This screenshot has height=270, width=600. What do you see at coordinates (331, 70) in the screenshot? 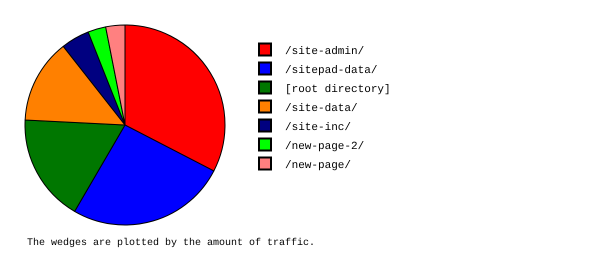
I see `legend-label: /sitepad-data/` at bounding box center [331, 70].